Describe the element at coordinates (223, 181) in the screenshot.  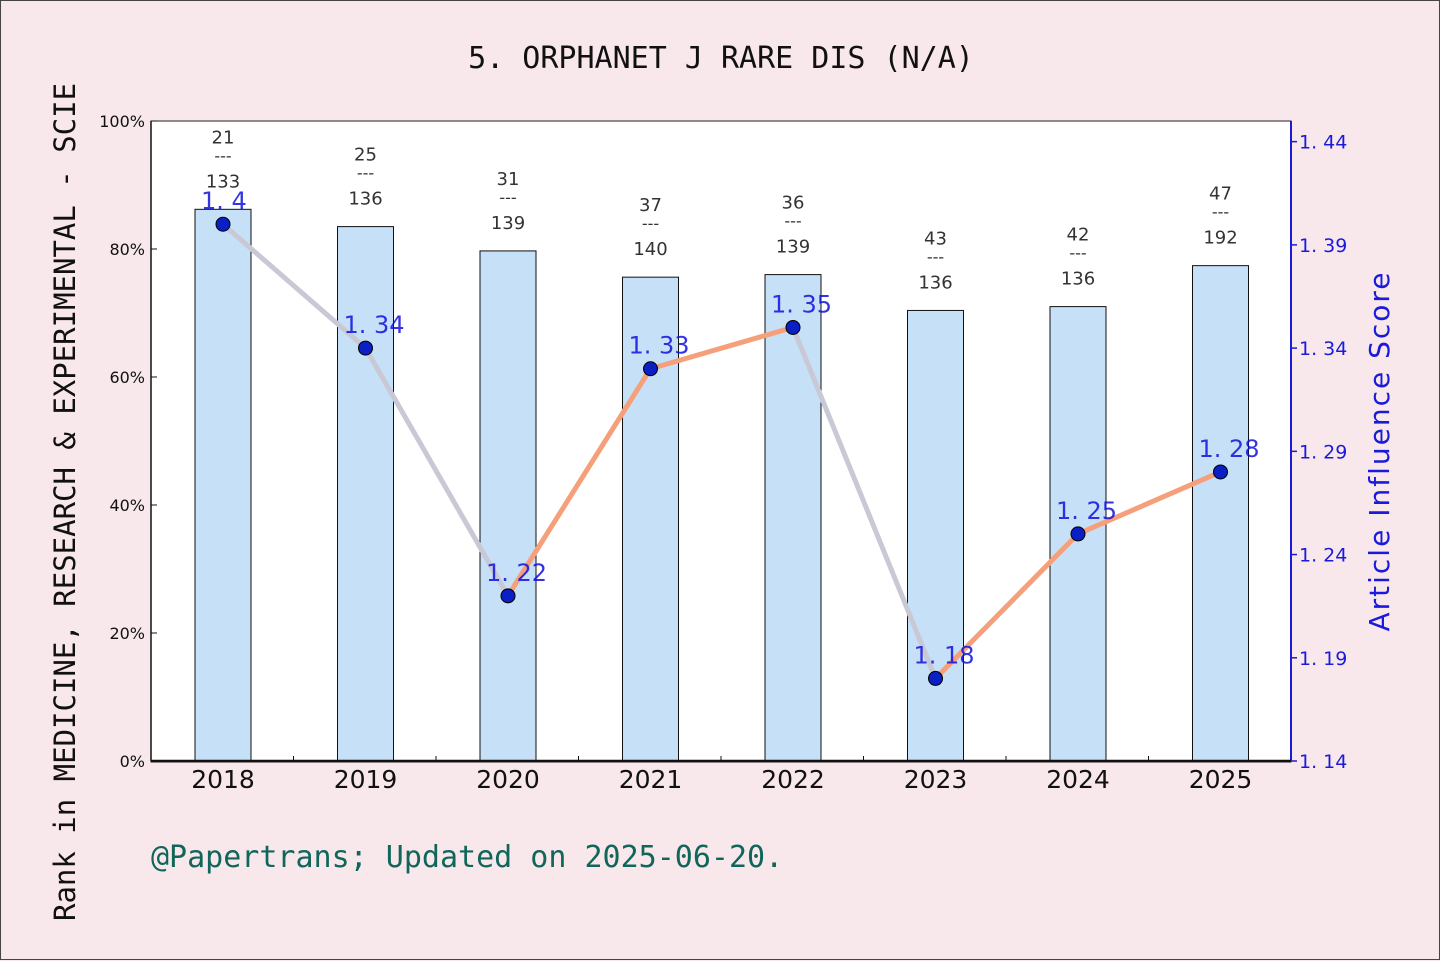
I see `total-label: 133` at that location.